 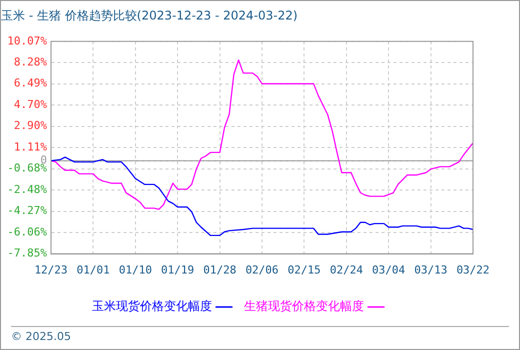 I want to click on x-tick-label: 03/04, so click(x=389, y=269).